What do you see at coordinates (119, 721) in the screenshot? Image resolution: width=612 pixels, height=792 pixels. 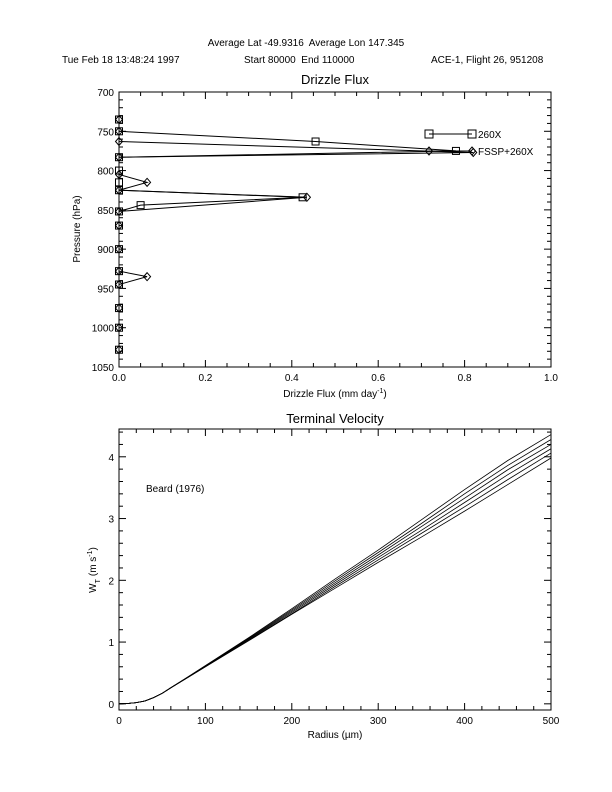 I see `vt-x-tick-label: 0` at bounding box center [119, 721].